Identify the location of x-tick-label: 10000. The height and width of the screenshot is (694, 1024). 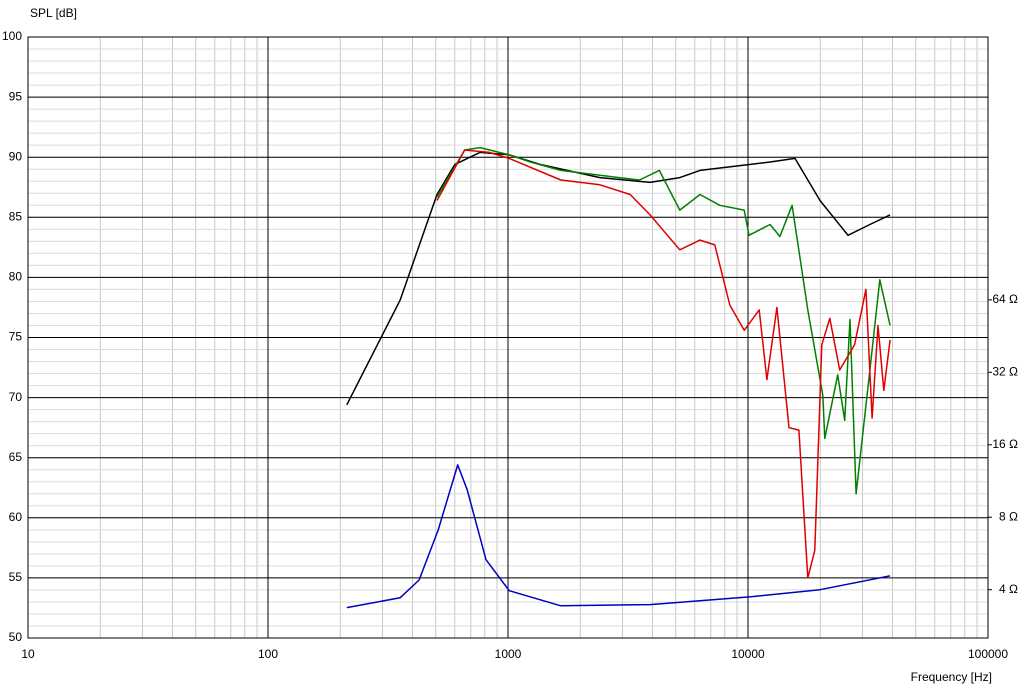
(748, 654).